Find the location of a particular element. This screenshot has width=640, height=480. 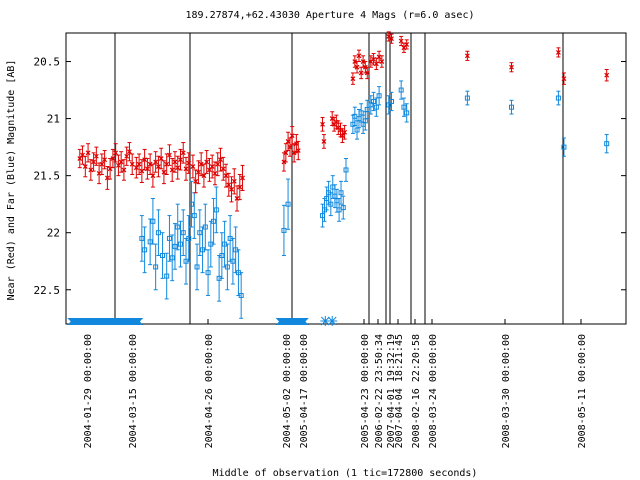

x-tick-label: 2008-03-30 00:00:00 is located at coordinates (506, 391).